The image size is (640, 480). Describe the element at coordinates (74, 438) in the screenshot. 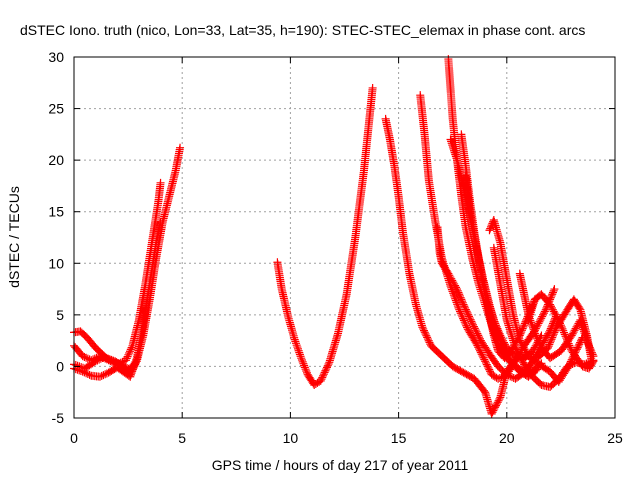

I see `x-tick-label: 0` at that location.